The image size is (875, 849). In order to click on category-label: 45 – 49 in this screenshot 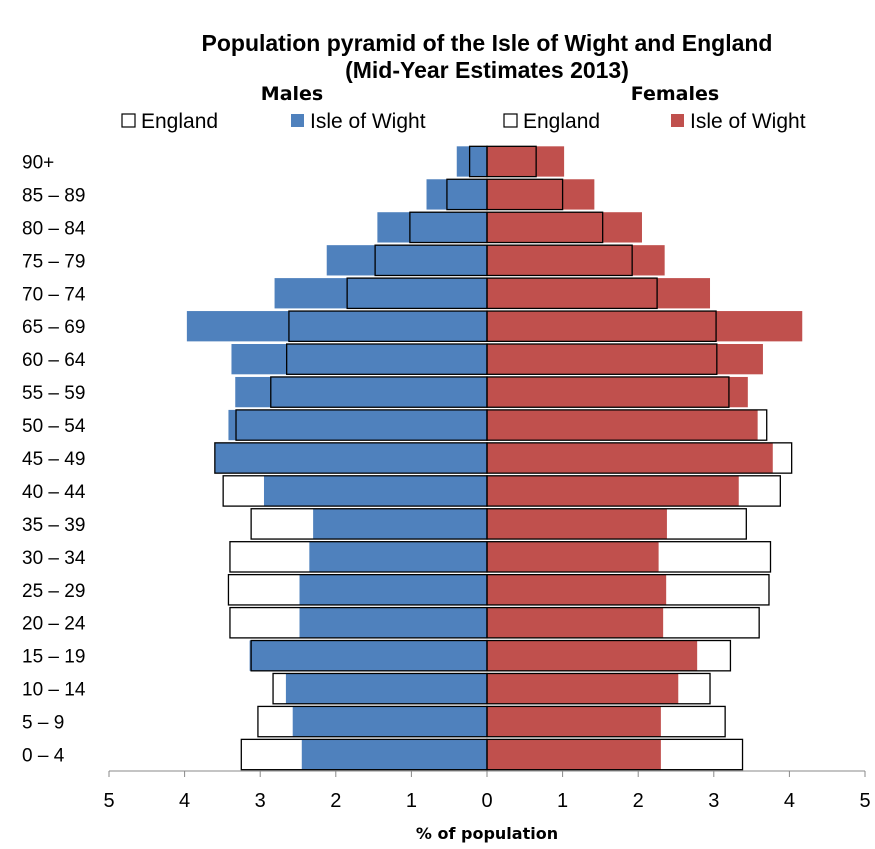, I will do `click(53, 459)`.